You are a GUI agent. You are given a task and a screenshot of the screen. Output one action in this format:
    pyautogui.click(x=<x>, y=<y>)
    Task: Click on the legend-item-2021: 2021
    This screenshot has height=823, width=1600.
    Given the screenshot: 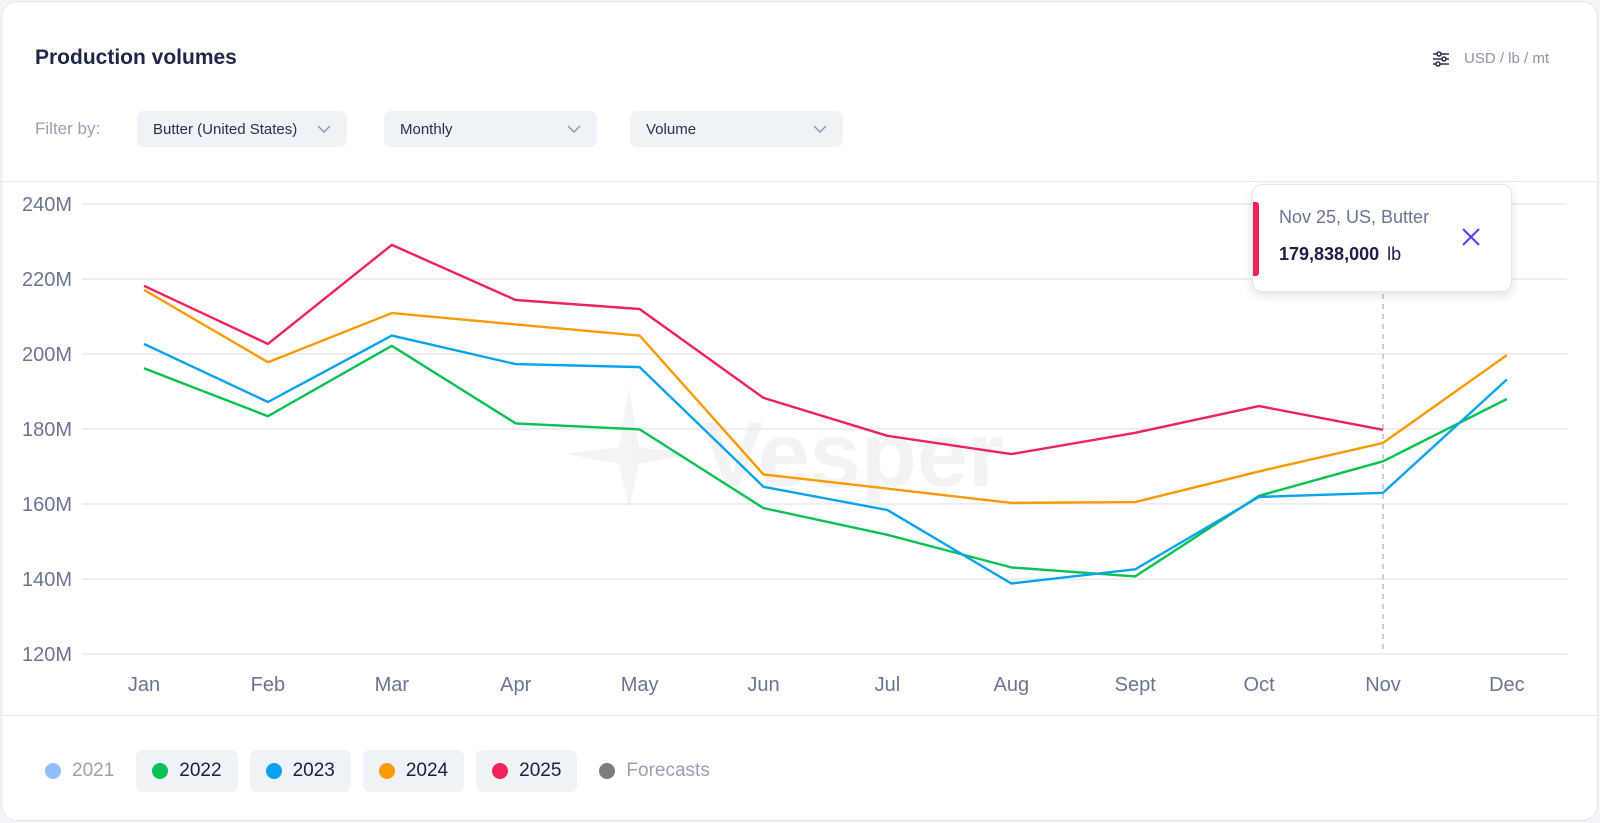 What is the action you would take?
    pyautogui.click(x=79, y=771)
    